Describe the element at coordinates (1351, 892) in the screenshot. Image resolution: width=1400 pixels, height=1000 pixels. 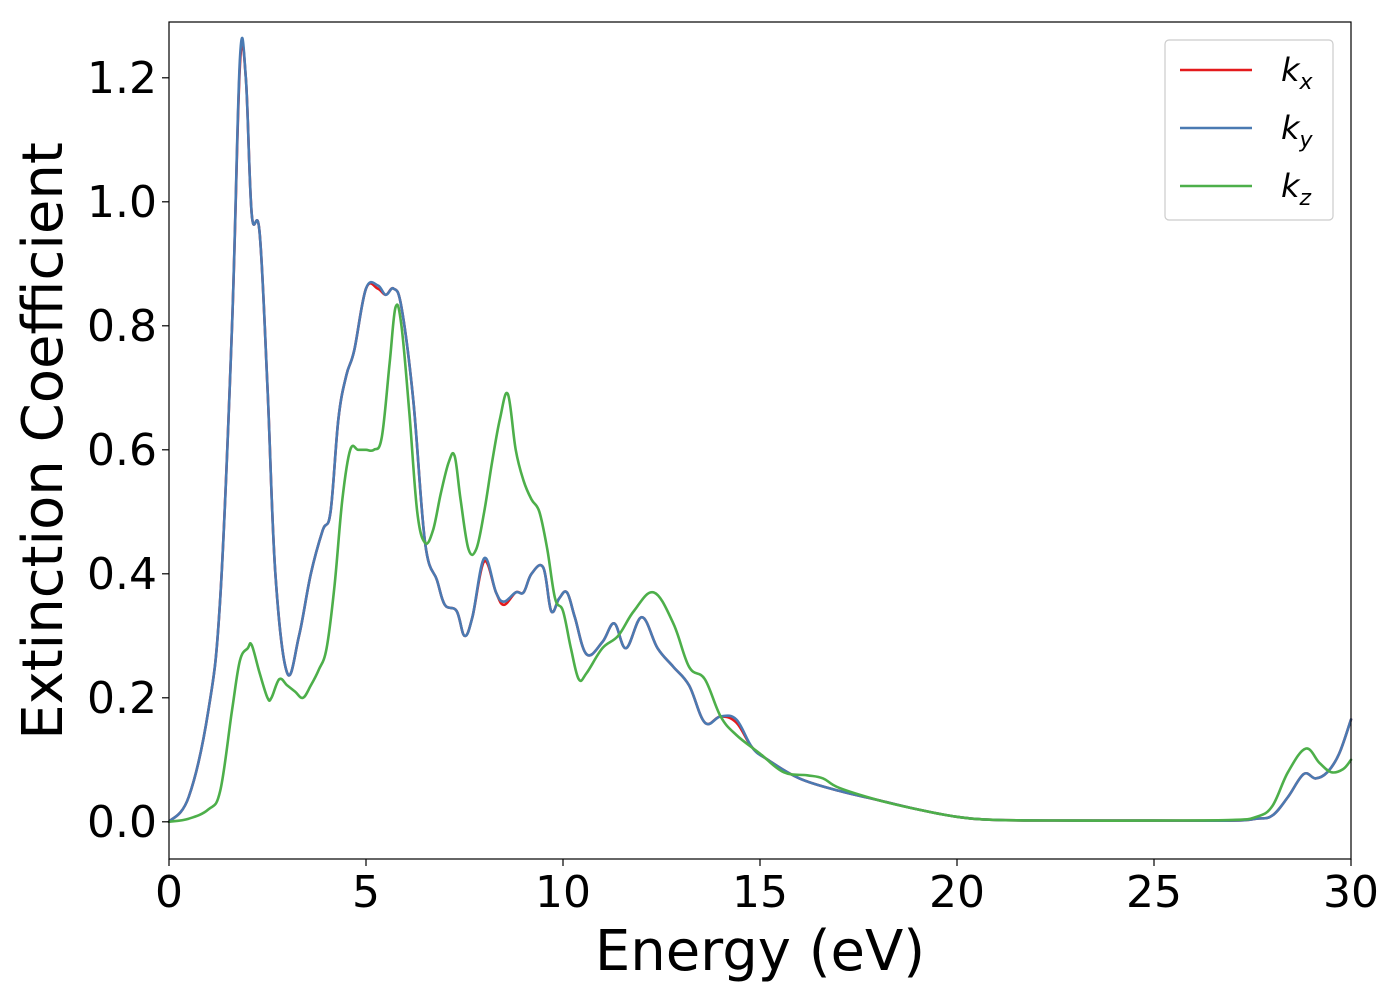
I see `x-tick-label: 30` at that location.